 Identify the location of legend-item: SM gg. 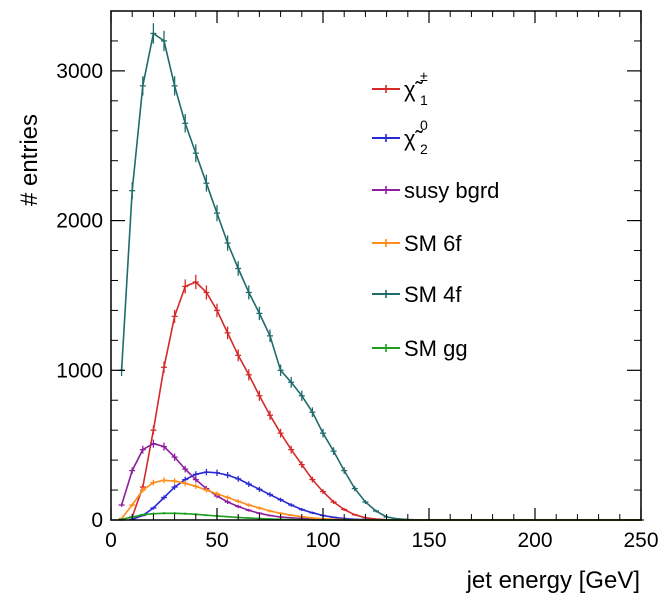
(420, 348).